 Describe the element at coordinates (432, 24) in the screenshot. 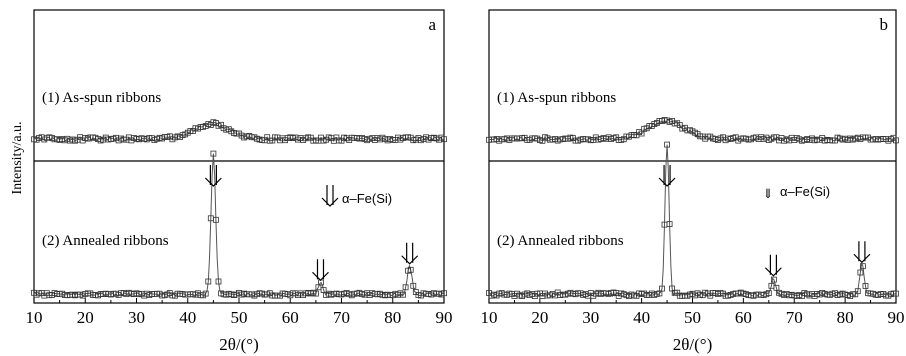

I see `panel-label: a` at that location.